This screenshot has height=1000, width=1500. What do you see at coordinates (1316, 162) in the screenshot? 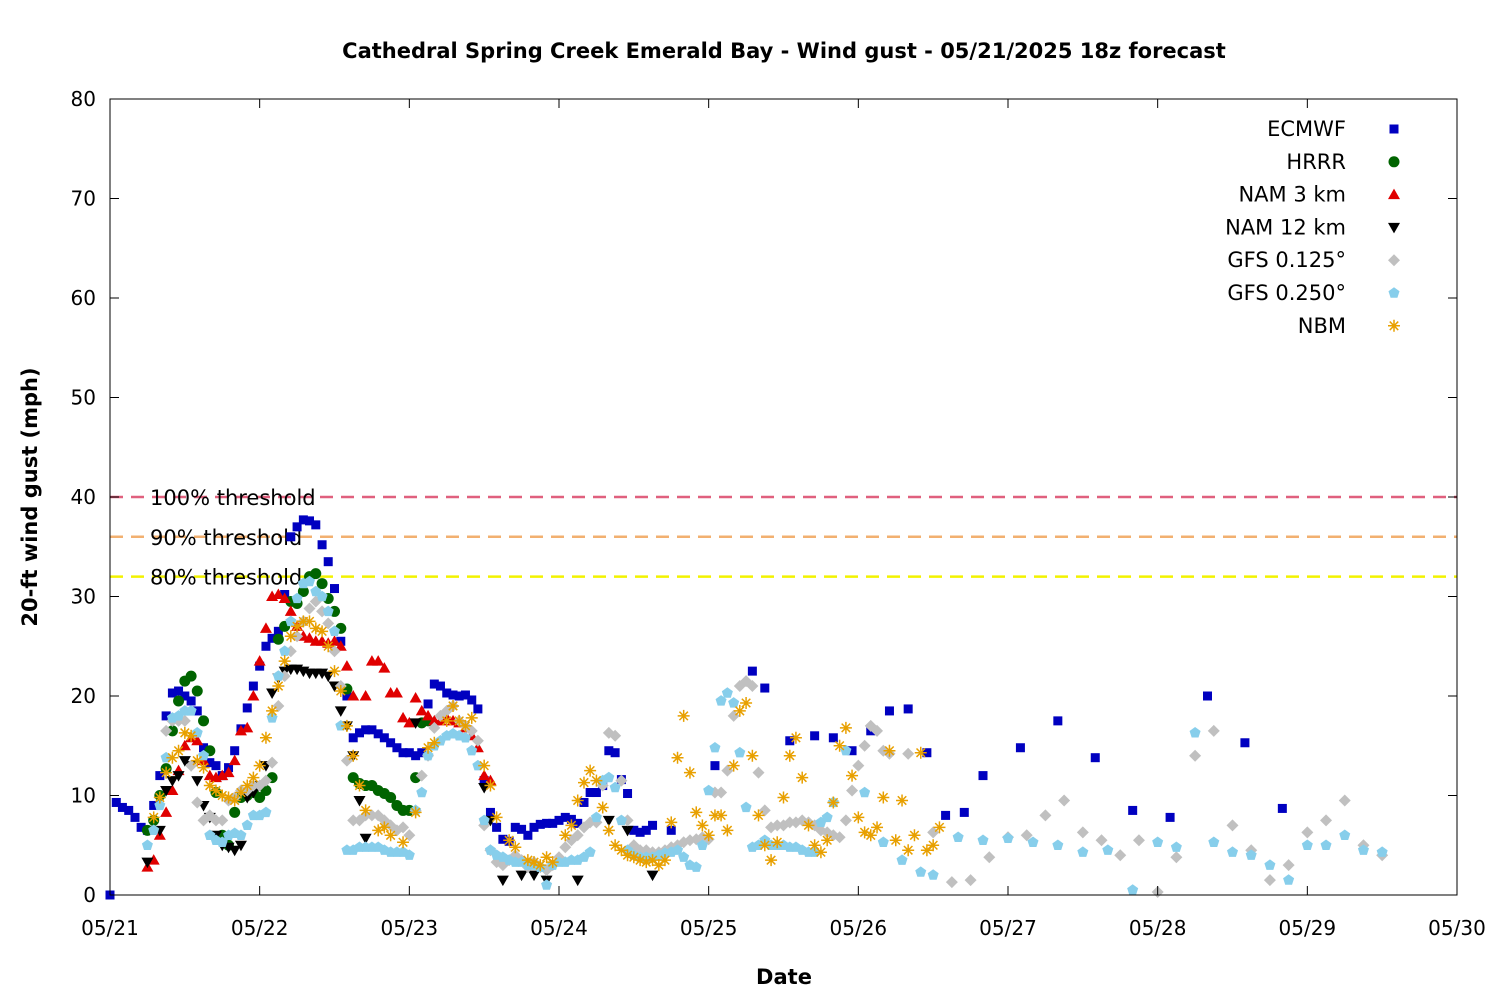
I see `legend-label-hrrr: HRRR` at bounding box center [1316, 162].